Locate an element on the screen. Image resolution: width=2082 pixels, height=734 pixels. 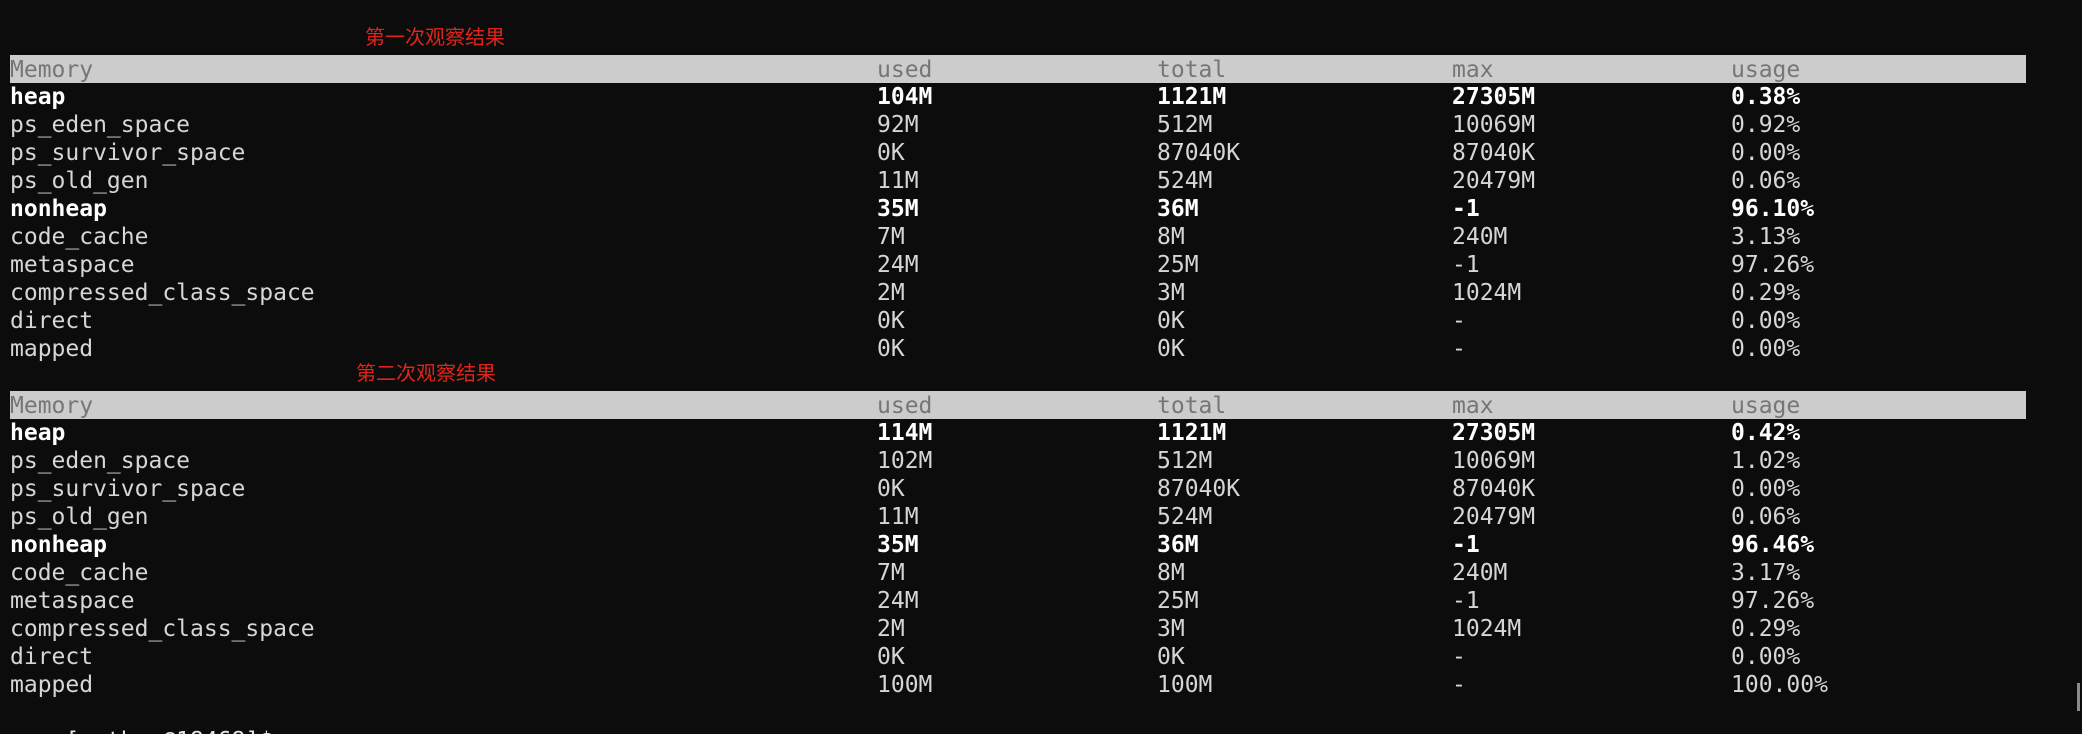
memory-max: 10069M is located at coordinates (1494, 461).